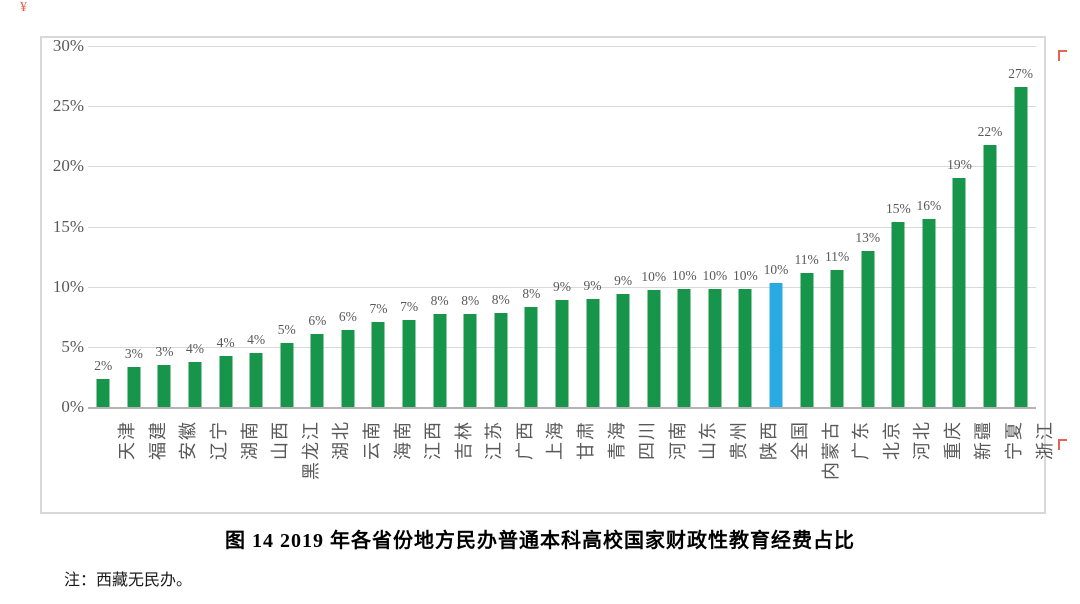  What do you see at coordinates (715, 348) in the screenshot?
I see `bar-贵州` at bounding box center [715, 348].